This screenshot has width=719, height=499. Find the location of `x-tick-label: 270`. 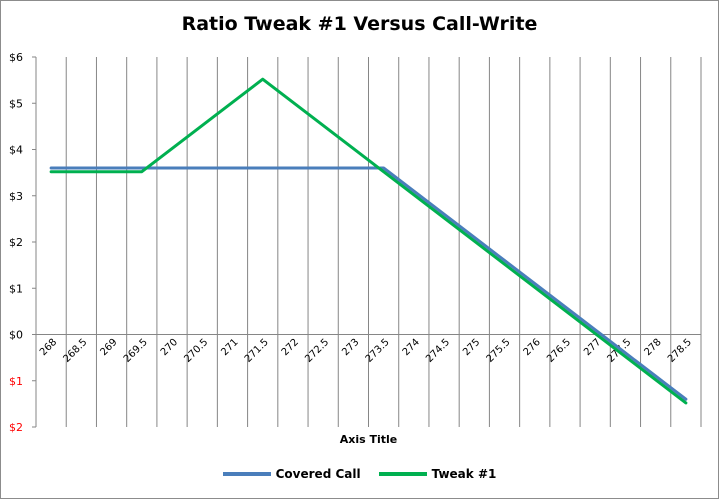

x-tick-label: 270 is located at coordinates (169, 347).